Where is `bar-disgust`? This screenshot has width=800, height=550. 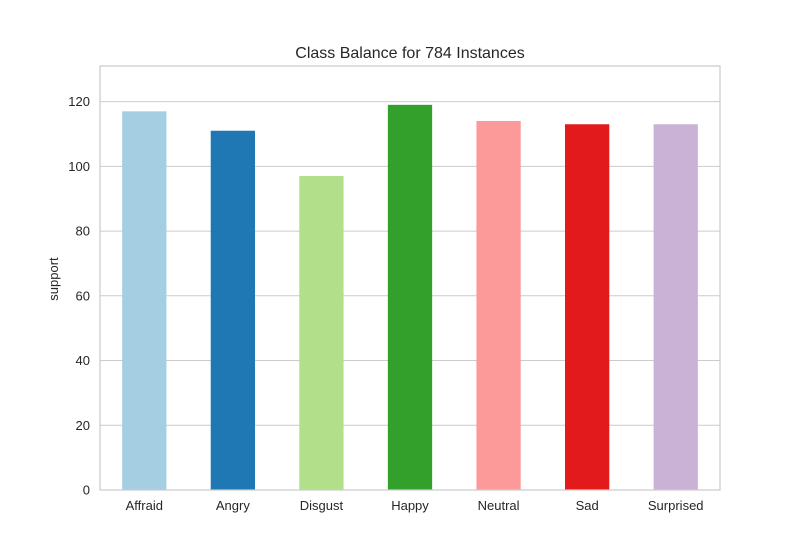
bar-disgust is located at coordinates (321, 333).